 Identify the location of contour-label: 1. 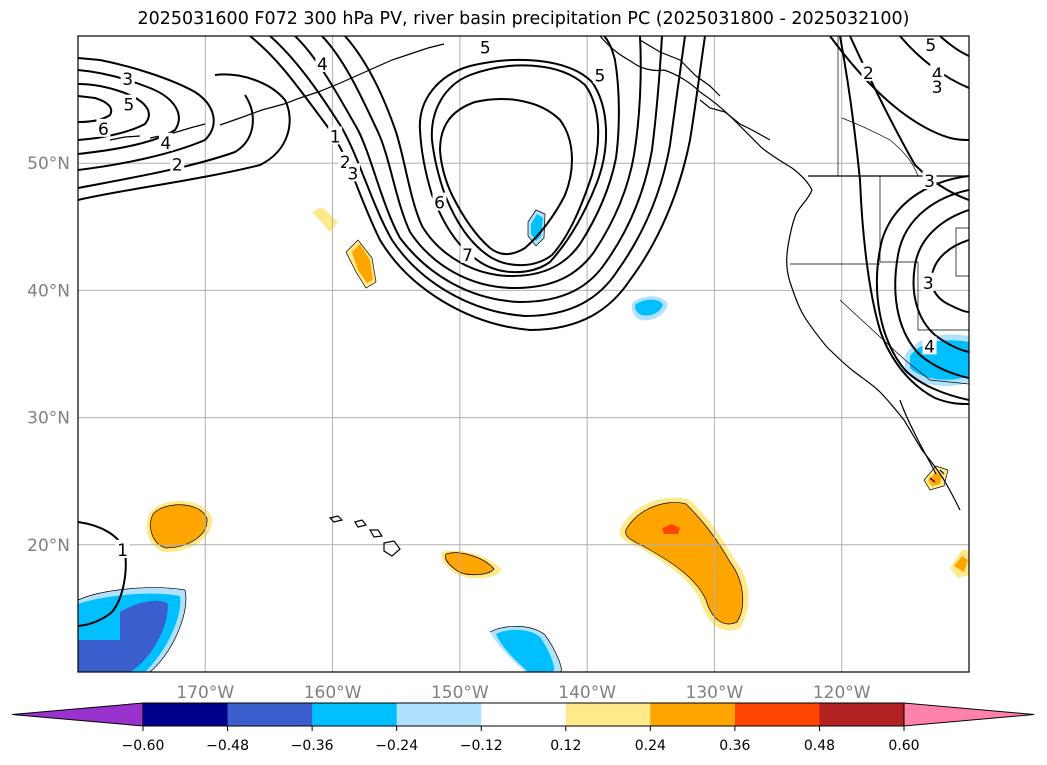
(335, 137).